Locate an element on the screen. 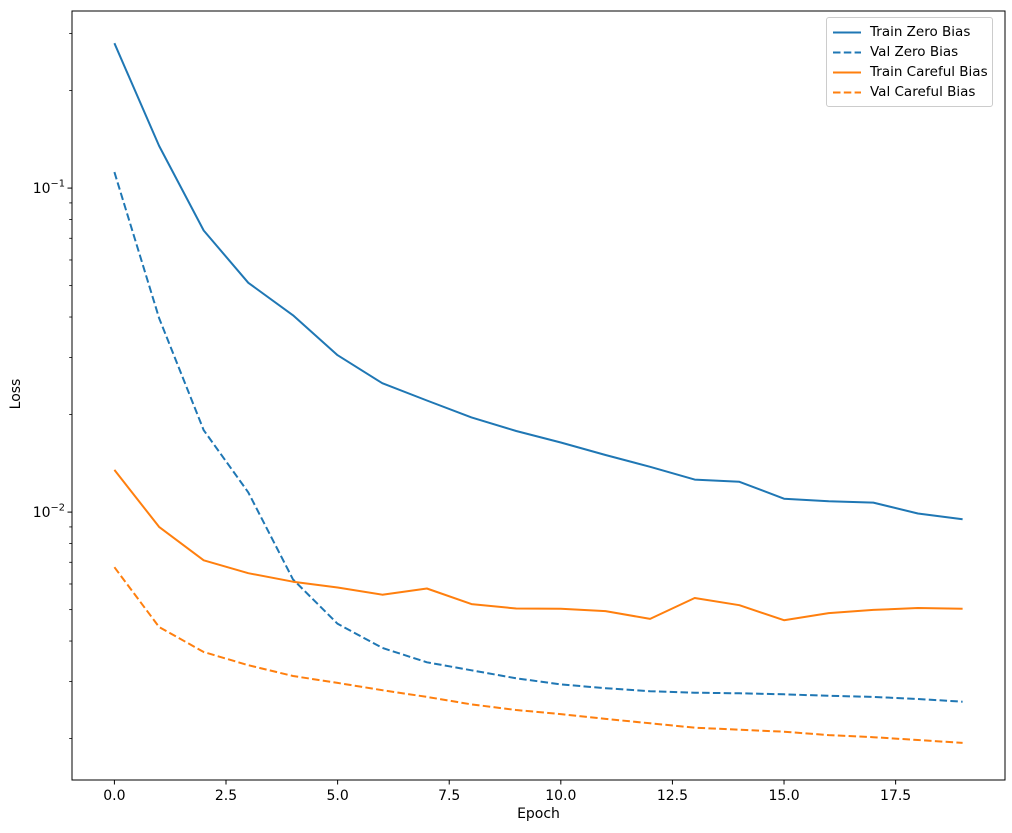 This screenshot has width=1012, height=833. x-tick-label: 17.5 is located at coordinates (895, 796).